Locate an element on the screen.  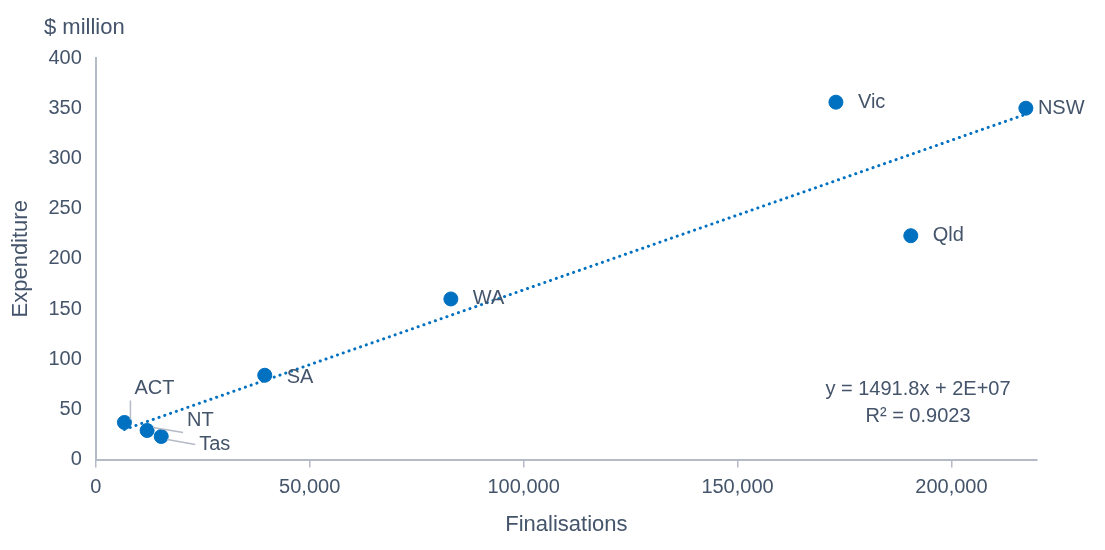
x-tick-label: 50,000 is located at coordinates (310, 486).